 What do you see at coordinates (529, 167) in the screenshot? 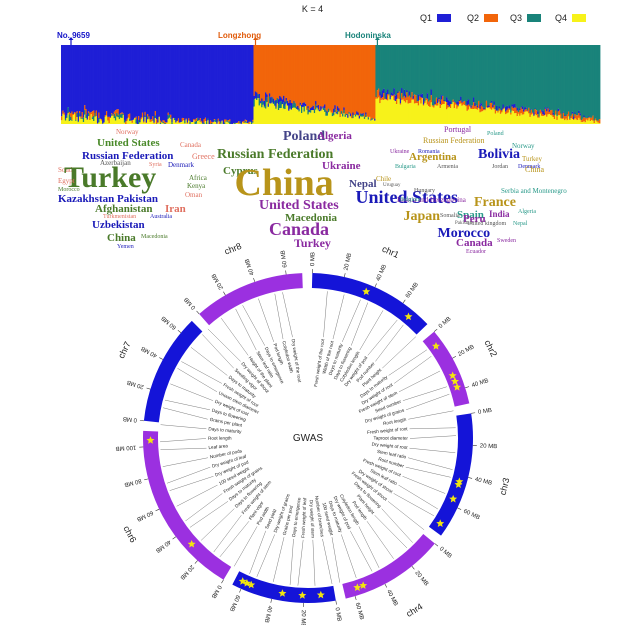
I see `wordcloud-word: Denmark` at bounding box center [529, 167].